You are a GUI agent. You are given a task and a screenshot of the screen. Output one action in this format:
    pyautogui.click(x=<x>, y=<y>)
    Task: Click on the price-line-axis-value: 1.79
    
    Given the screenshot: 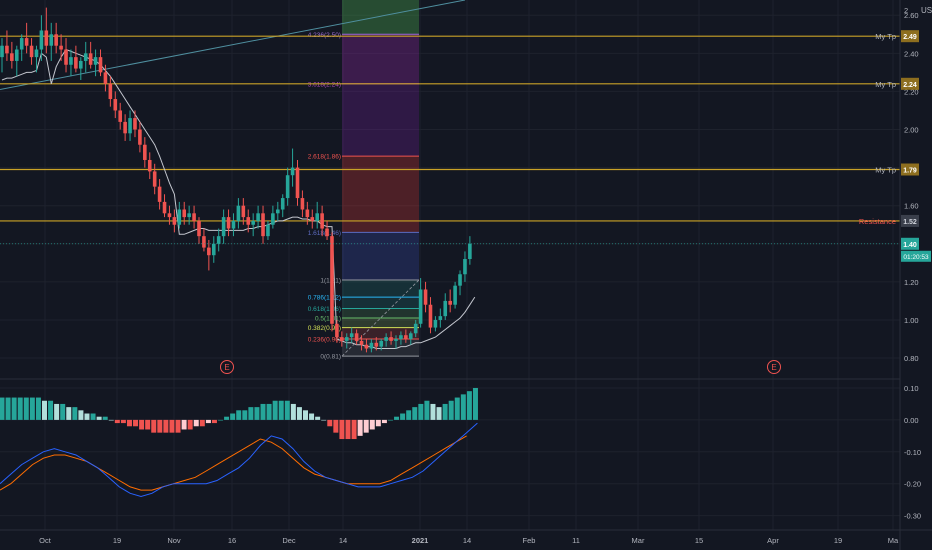 What is the action you would take?
    pyautogui.click(x=910, y=171)
    